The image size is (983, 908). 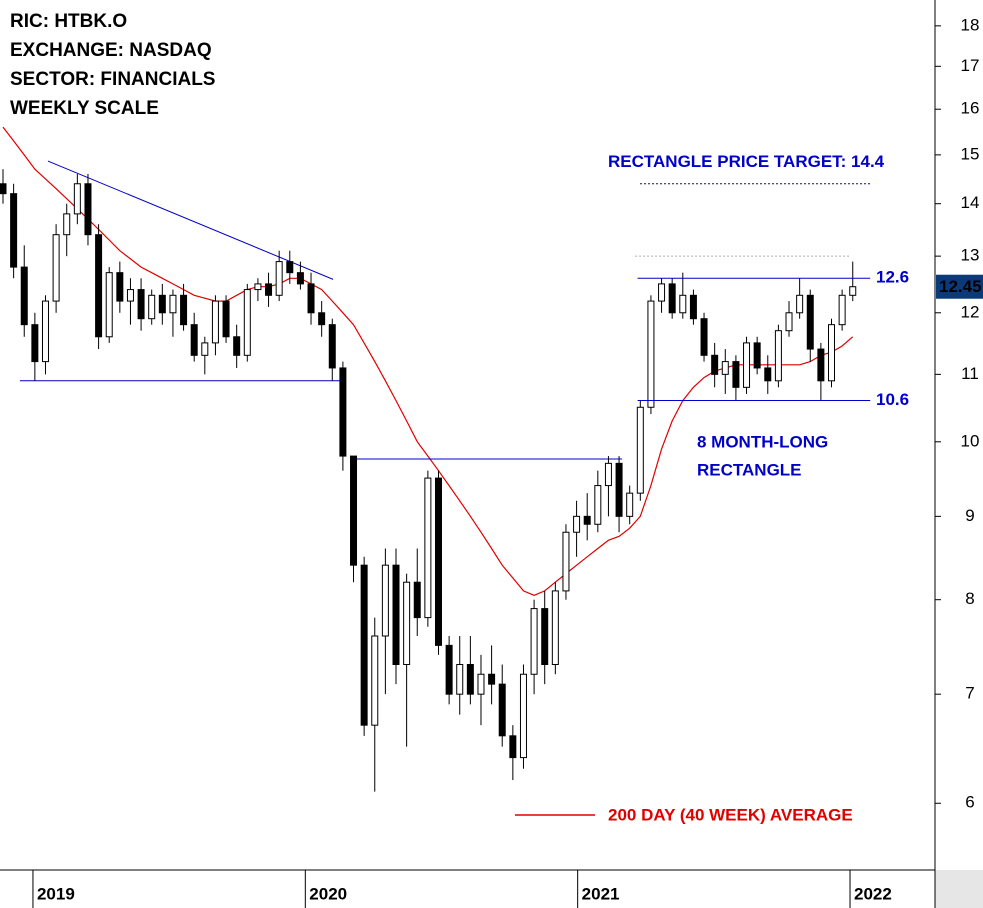 What do you see at coordinates (969, 598) in the screenshot?
I see `y-tick-label: 8` at bounding box center [969, 598].